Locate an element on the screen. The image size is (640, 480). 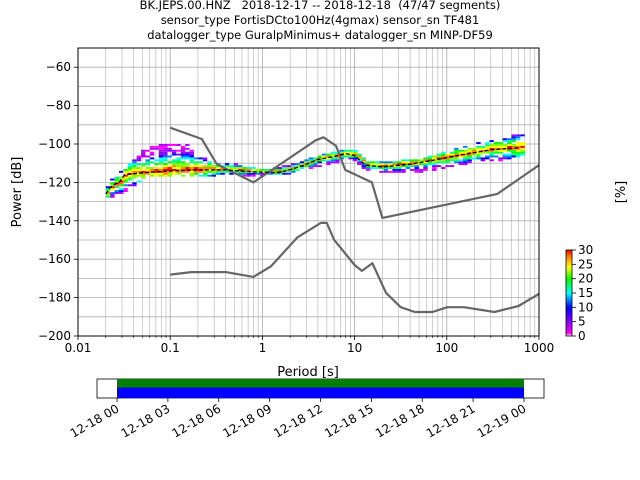
coverage-tick-label: 12-18 03 is located at coordinates (146, 420).